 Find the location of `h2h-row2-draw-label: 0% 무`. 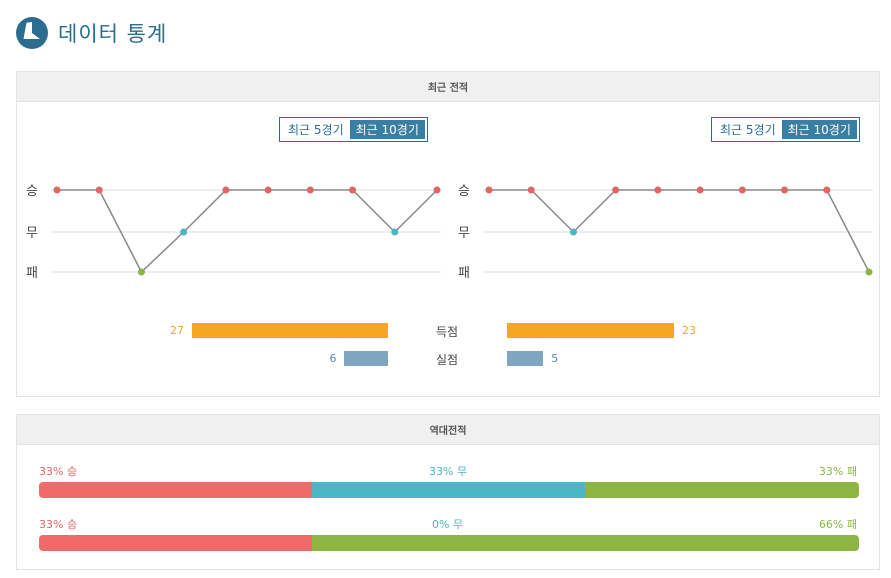

h2h-row2-draw-label: 0% 무 is located at coordinates (448, 524).